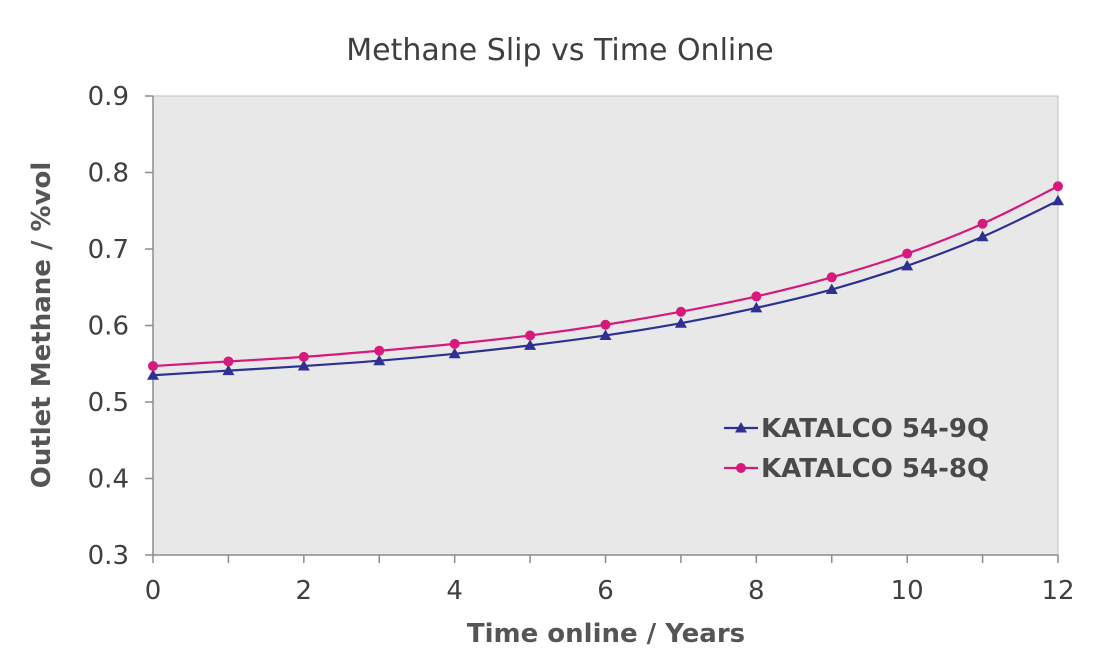 This screenshot has width=1107, height=672. I want to click on y-tick-label: 0.4, so click(108, 480).